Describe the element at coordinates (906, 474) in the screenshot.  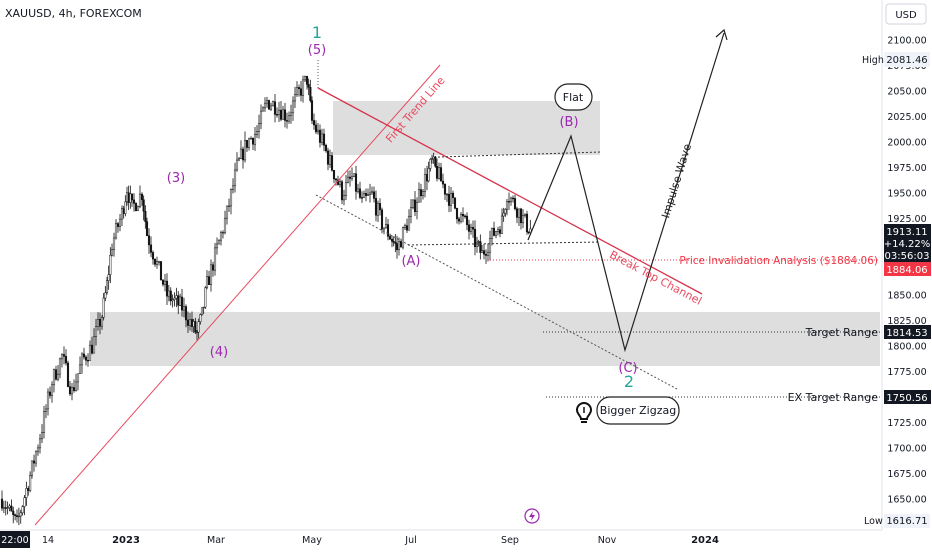
I see `price-tick-1675: 1675.00` at that location.